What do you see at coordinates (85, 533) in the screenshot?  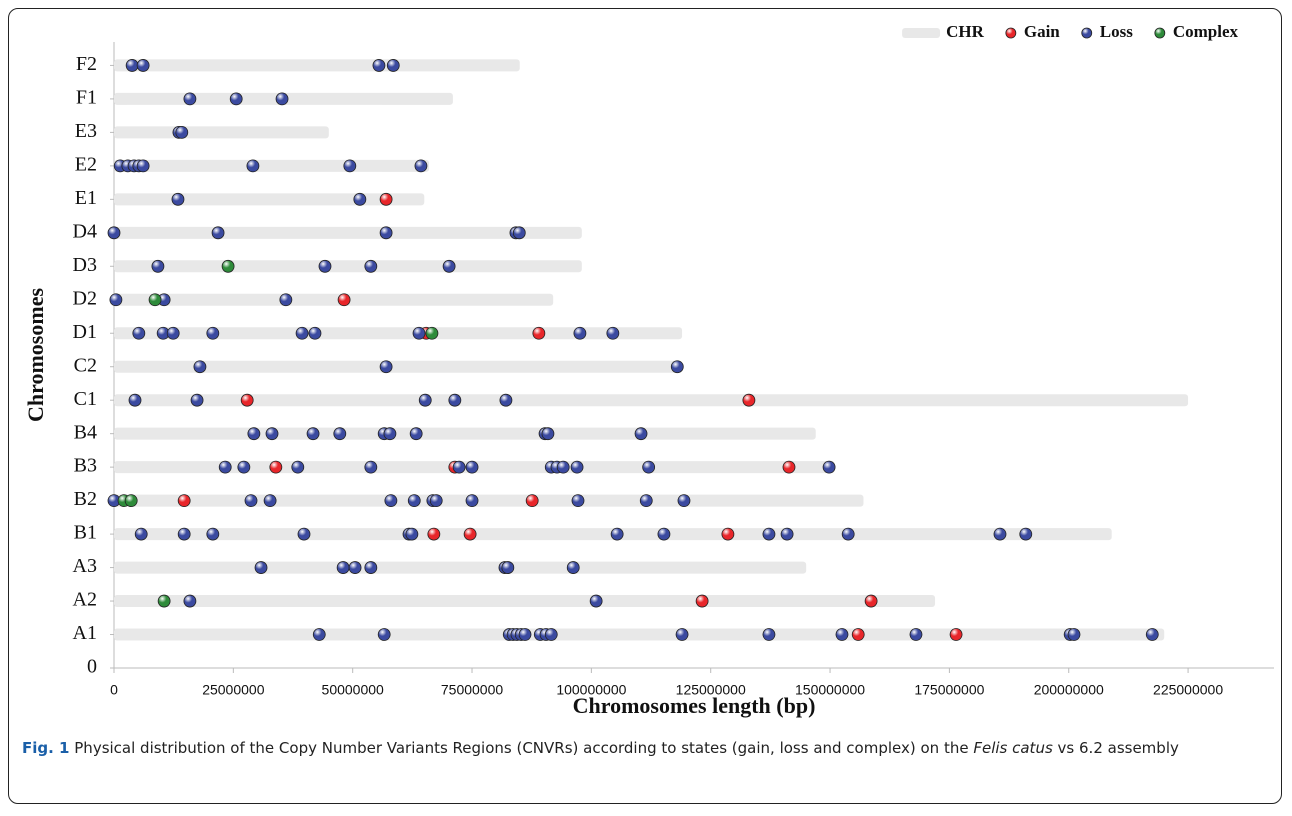 I see `y-tick-label: B1` at bounding box center [85, 533].